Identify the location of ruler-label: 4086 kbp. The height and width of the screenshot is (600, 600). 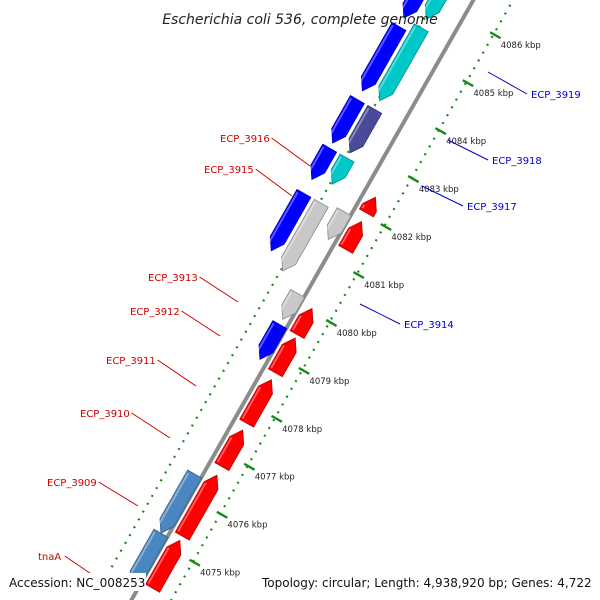
(521, 46).